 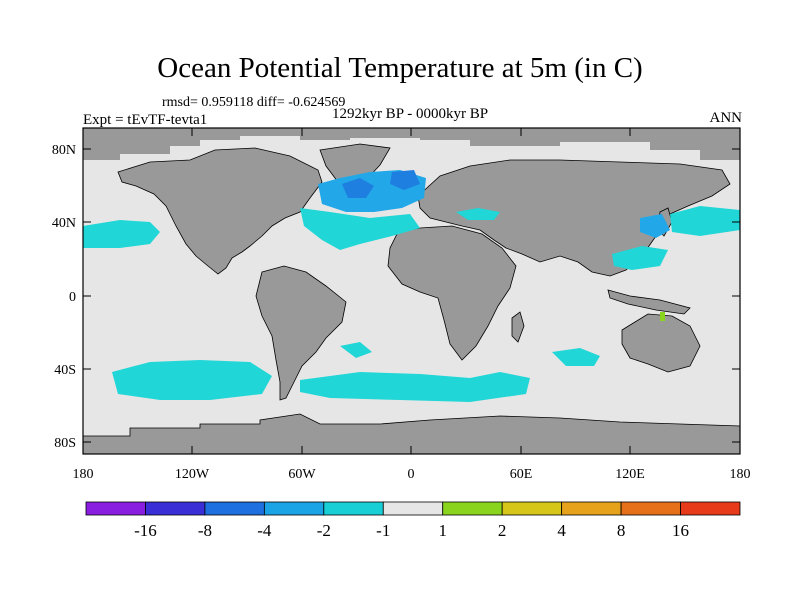 I want to click on anomaly-north-atlantic-band, so click(x=360, y=229).